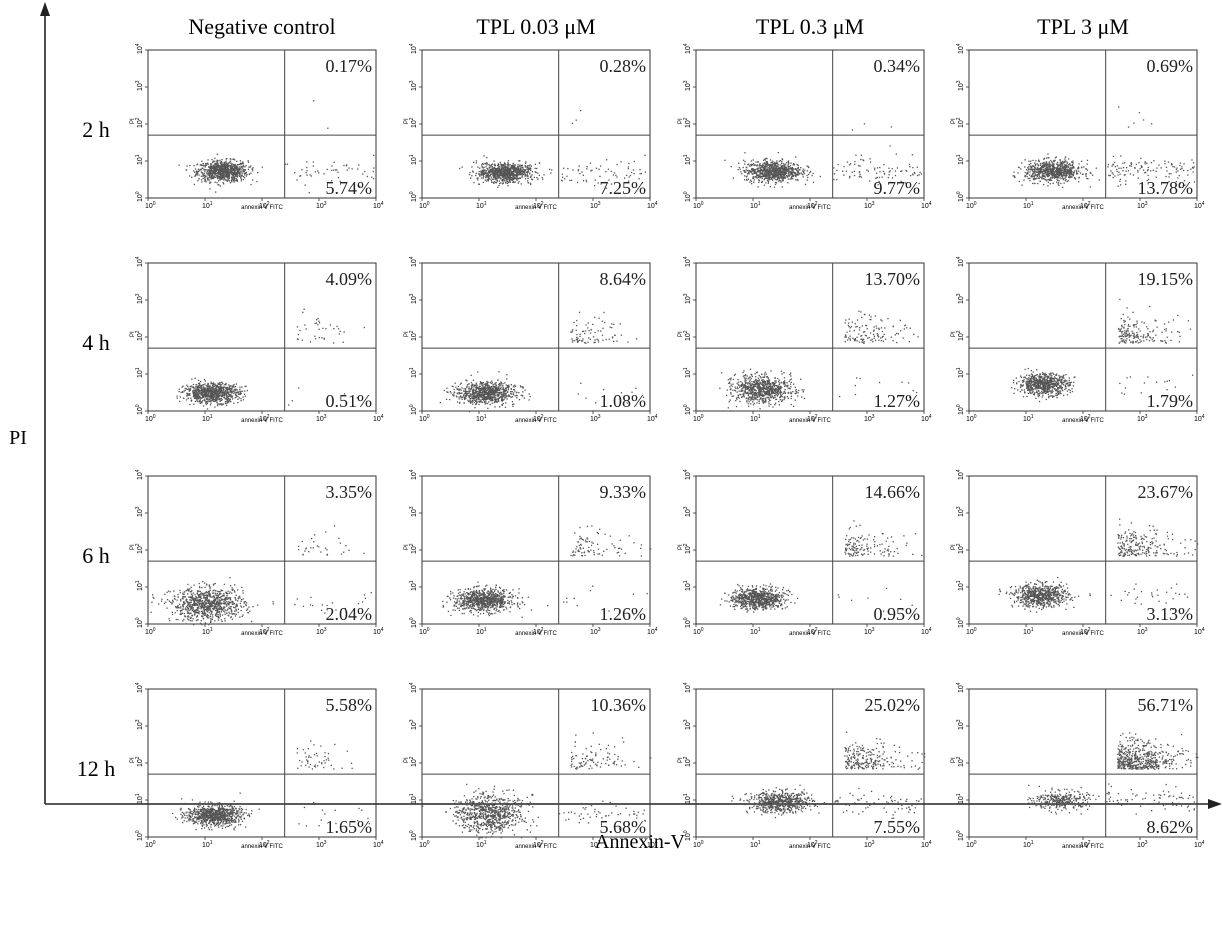 The width and height of the screenshot is (1223, 936). What do you see at coordinates (139, 409) in the screenshot?
I see `y-tick-label: 100` at bounding box center [139, 409].